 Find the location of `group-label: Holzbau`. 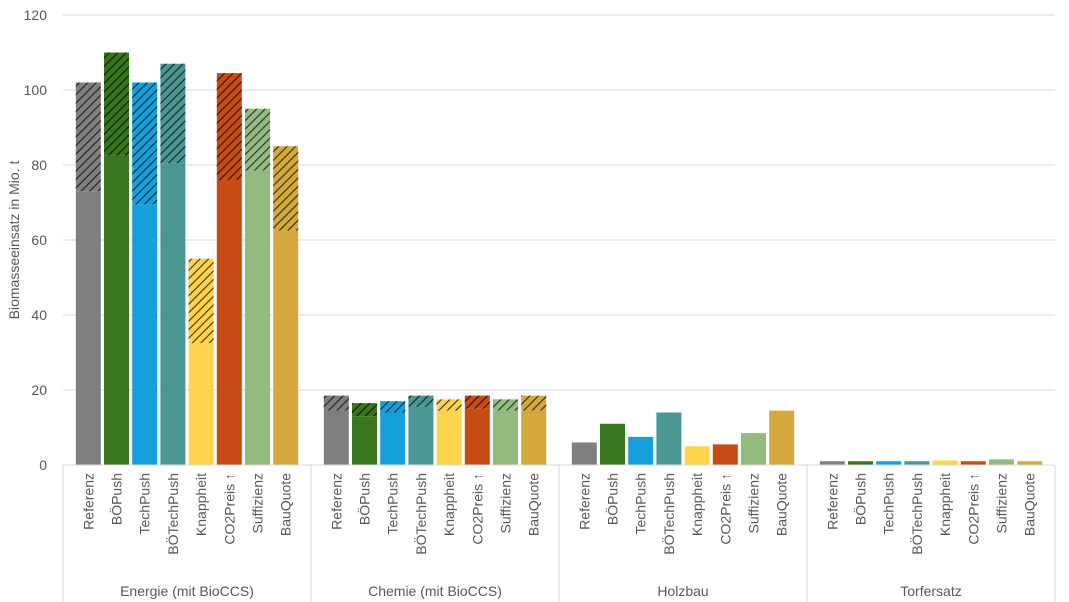

group-label: Holzbau is located at coordinates (682, 591).